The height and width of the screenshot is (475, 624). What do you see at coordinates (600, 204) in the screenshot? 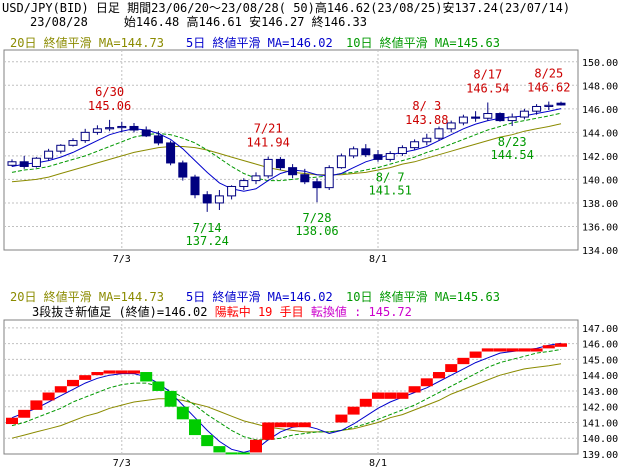
I see `y-tick-label: 138.00` at bounding box center [600, 204].